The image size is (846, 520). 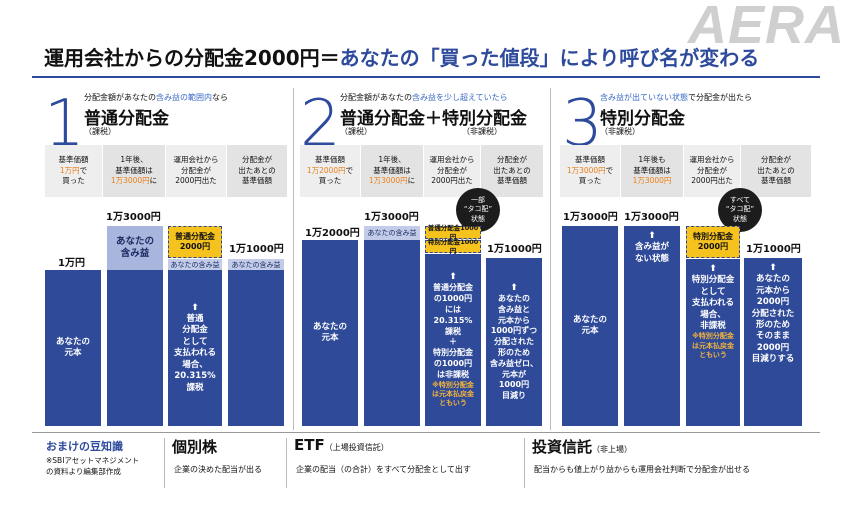 I want to click on trivia-label: おまけの豆知識, so click(x=84, y=446).